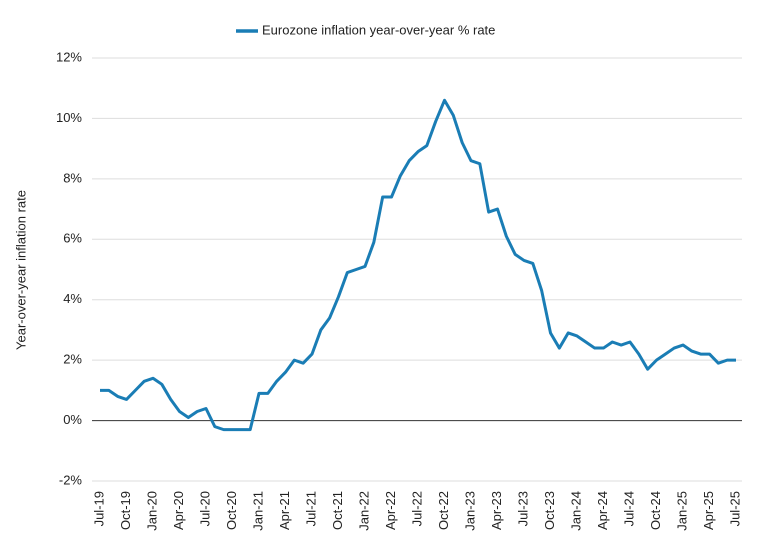 The height and width of the screenshot is (560, 774). I want to click on x-tick-label: Apr-24, so click(602, 510).